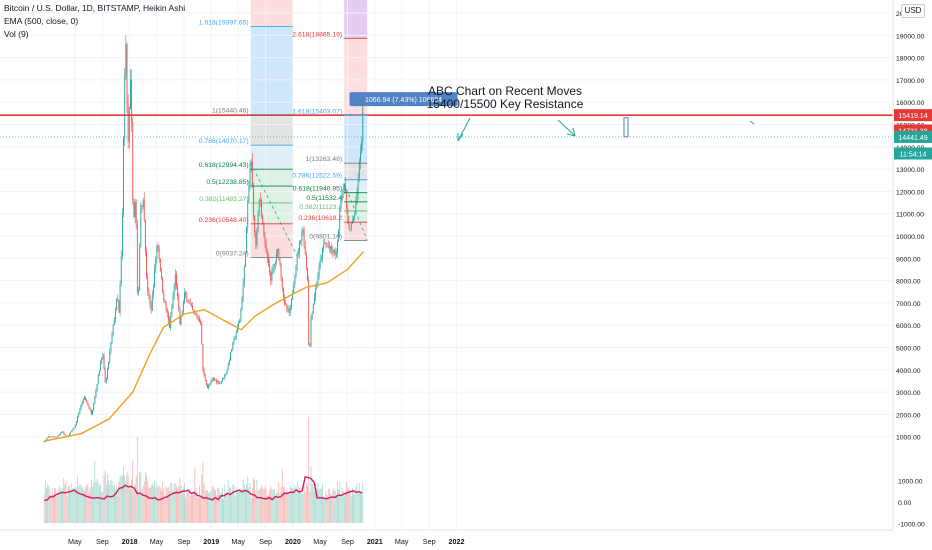 The width and height of the screenshot is (932, 550). I want to click on fib2-zone-purple, so click(356, 19).